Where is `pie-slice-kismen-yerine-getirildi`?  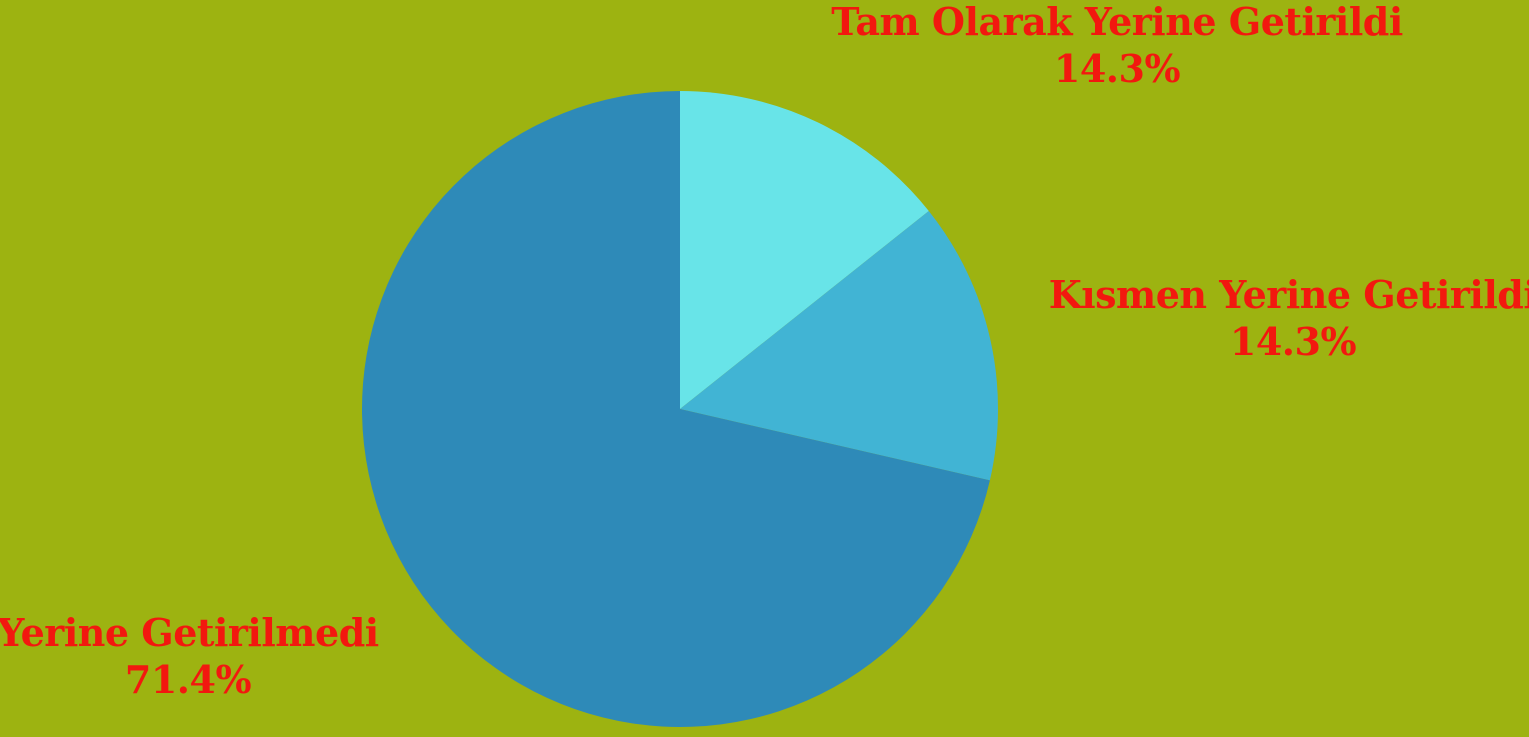
pie-slice-kismen-yerine-getirildi is located at coordinates (839, 345).